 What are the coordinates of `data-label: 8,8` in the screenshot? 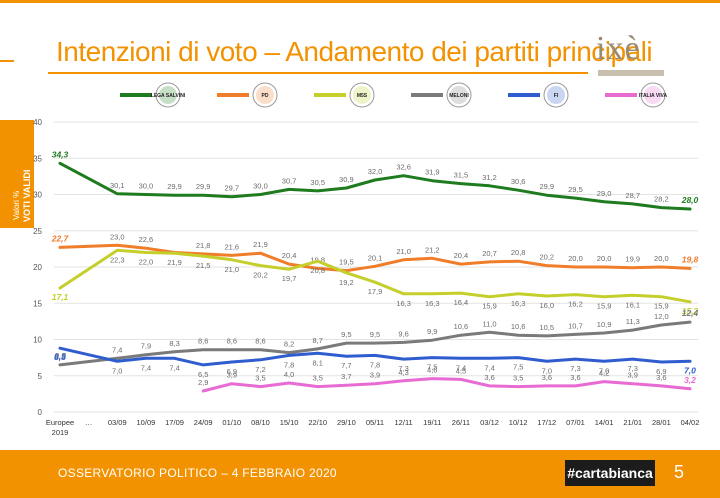 It's located at (60, 357).